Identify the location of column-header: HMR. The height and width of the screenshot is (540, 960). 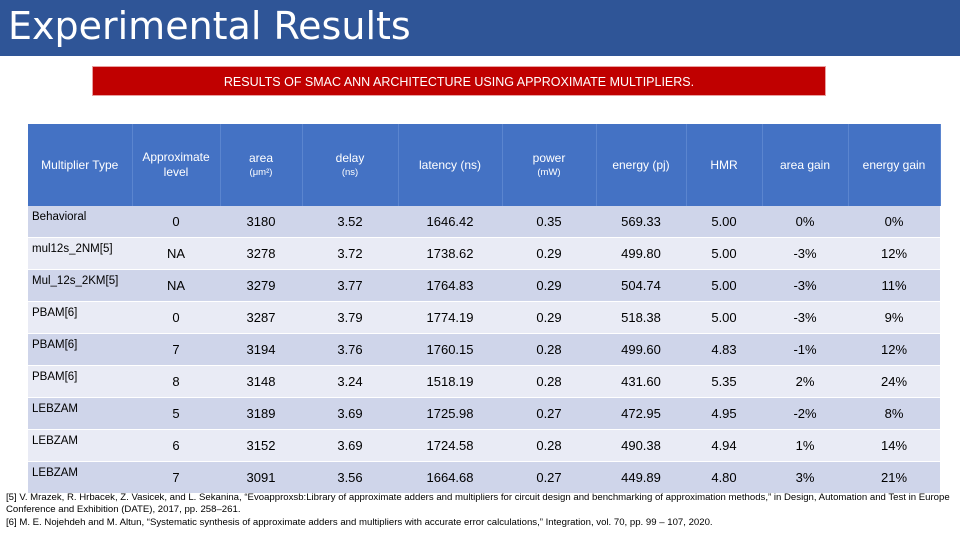
(724, 165).